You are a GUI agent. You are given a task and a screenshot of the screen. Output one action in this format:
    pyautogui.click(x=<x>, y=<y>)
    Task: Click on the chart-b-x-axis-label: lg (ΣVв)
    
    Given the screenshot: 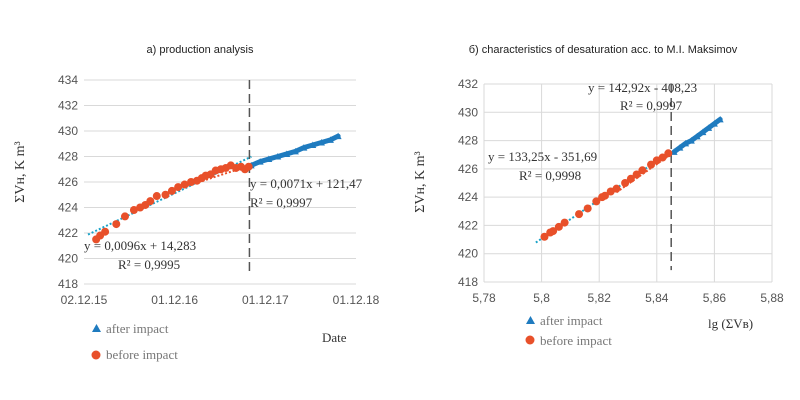 What is the action you would take?
    pyautogui.click(x=730, y=323)
    